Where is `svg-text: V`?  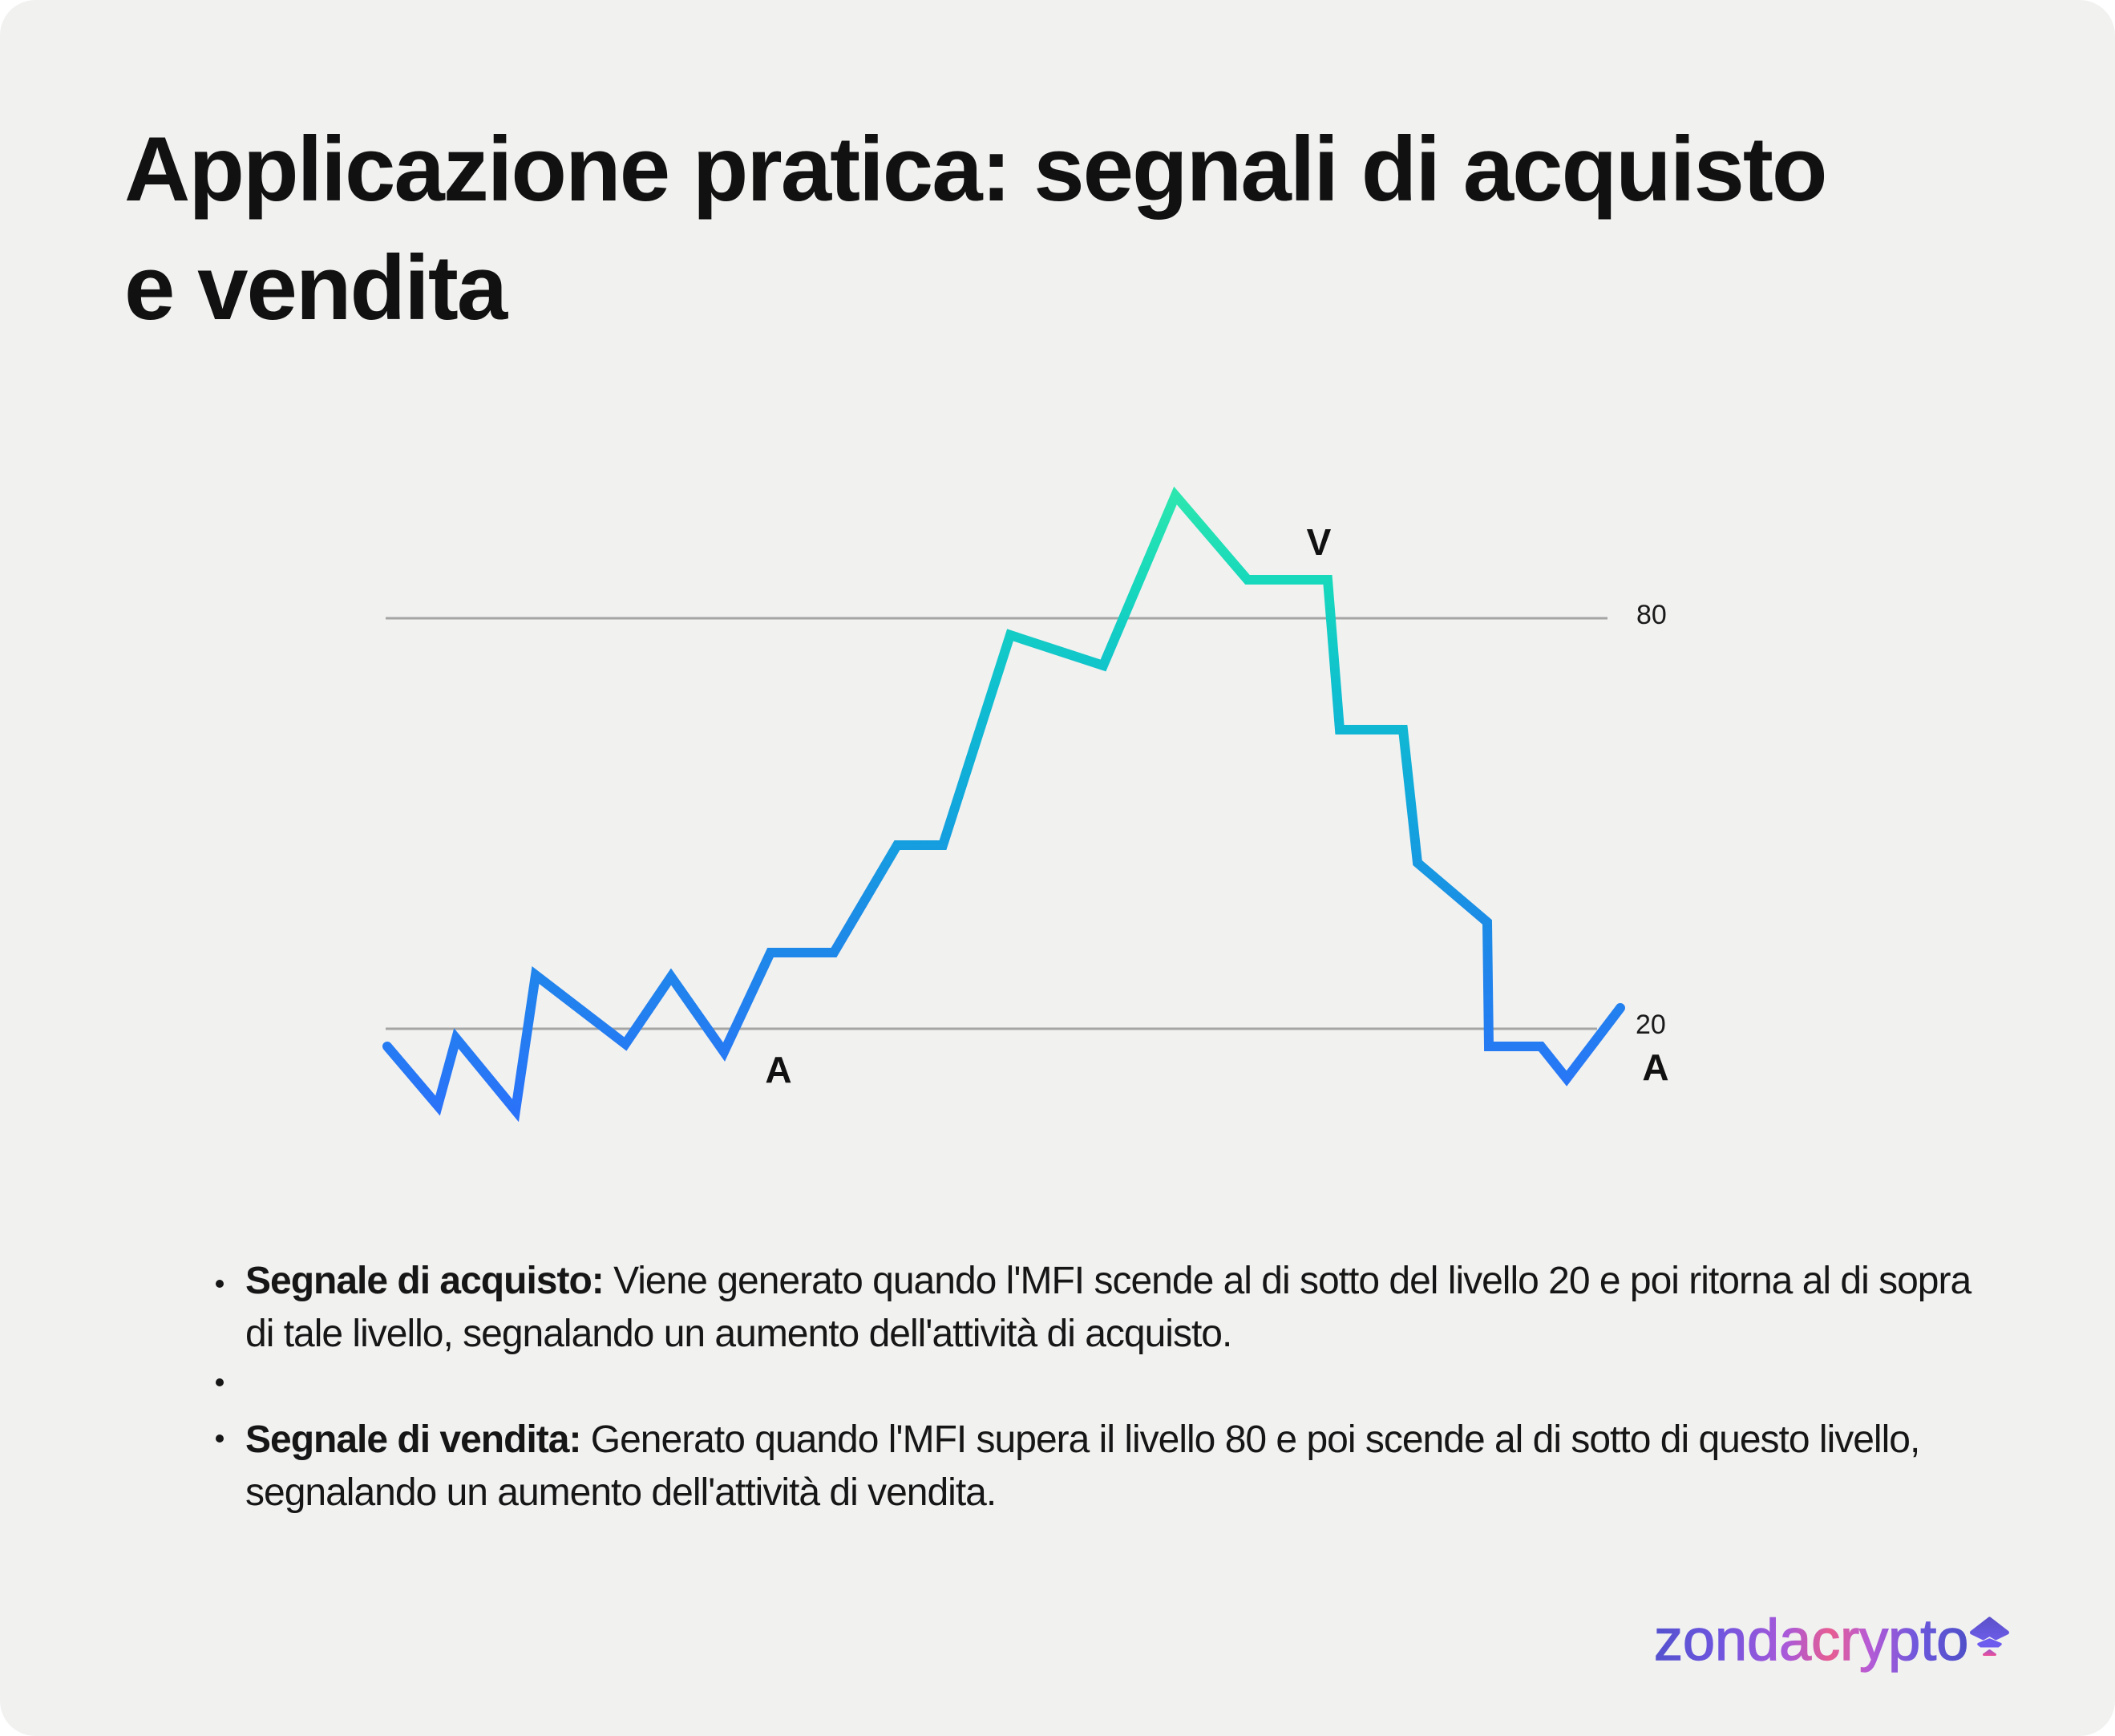 svg-text: V is located at coordinates (1319, 542).